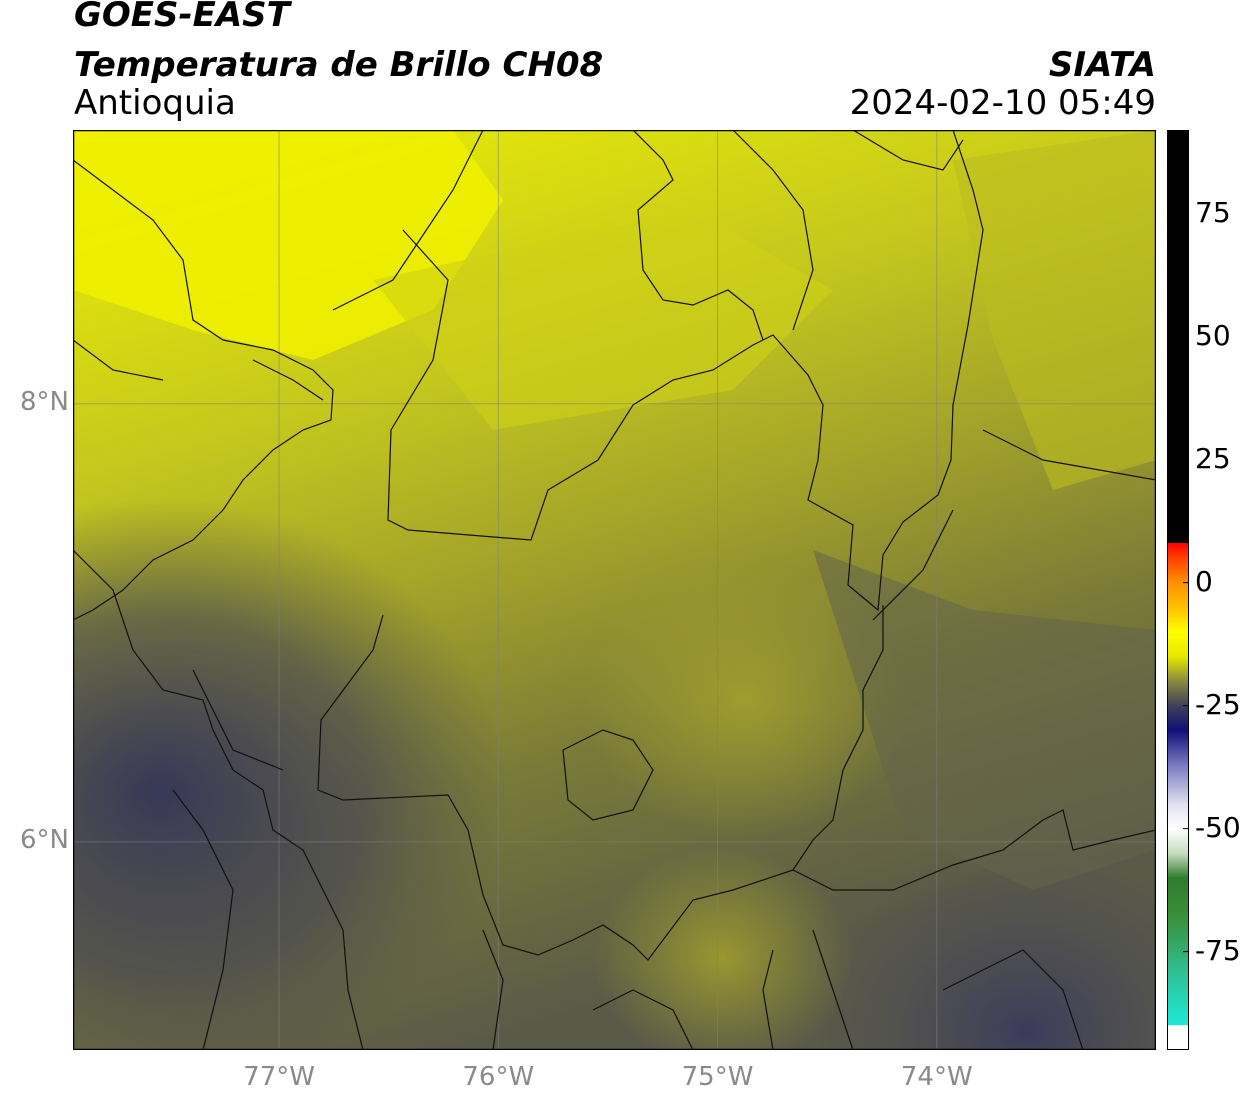  I want to click on colorbar-tick-label: 50, so click(1213, 335).